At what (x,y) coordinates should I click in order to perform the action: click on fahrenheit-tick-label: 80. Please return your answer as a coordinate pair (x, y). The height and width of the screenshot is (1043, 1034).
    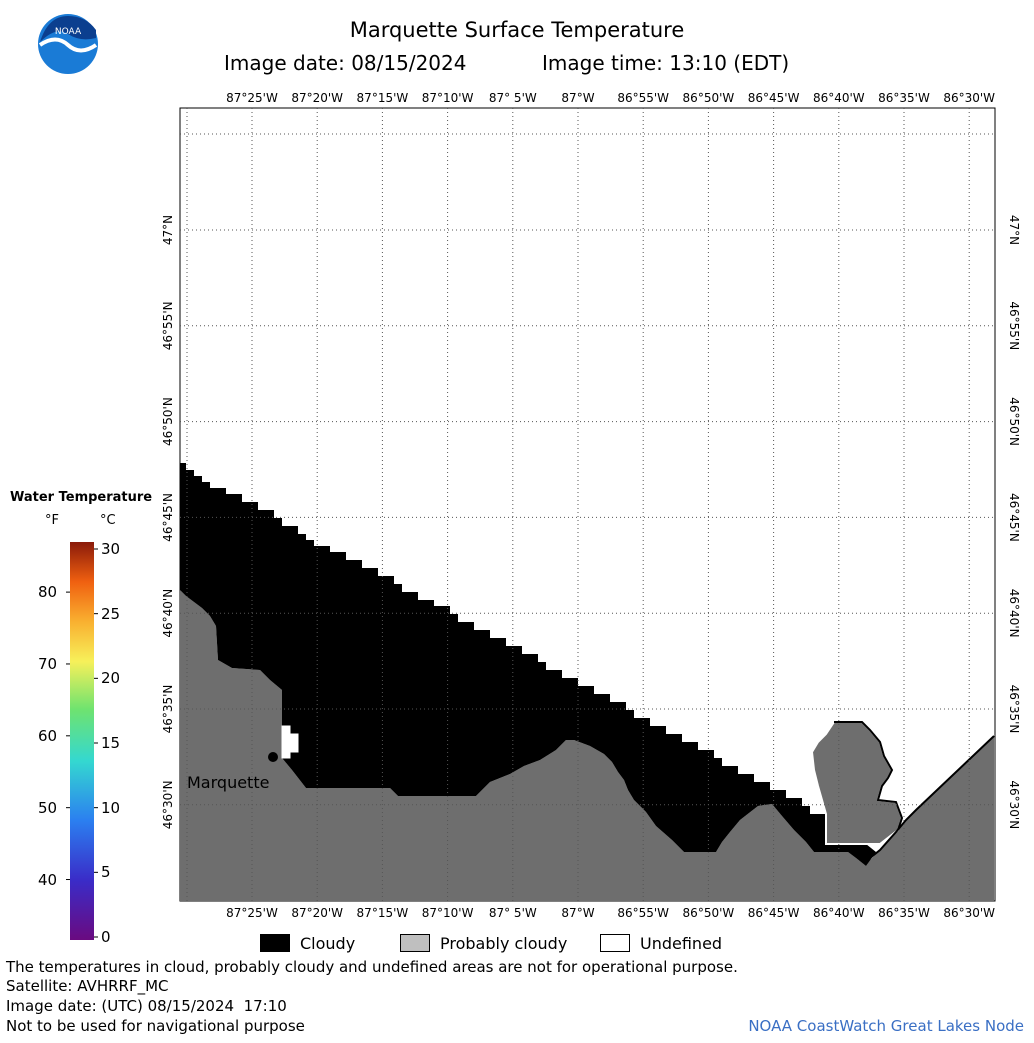
    Looking at the image, I should click on (48, 592).